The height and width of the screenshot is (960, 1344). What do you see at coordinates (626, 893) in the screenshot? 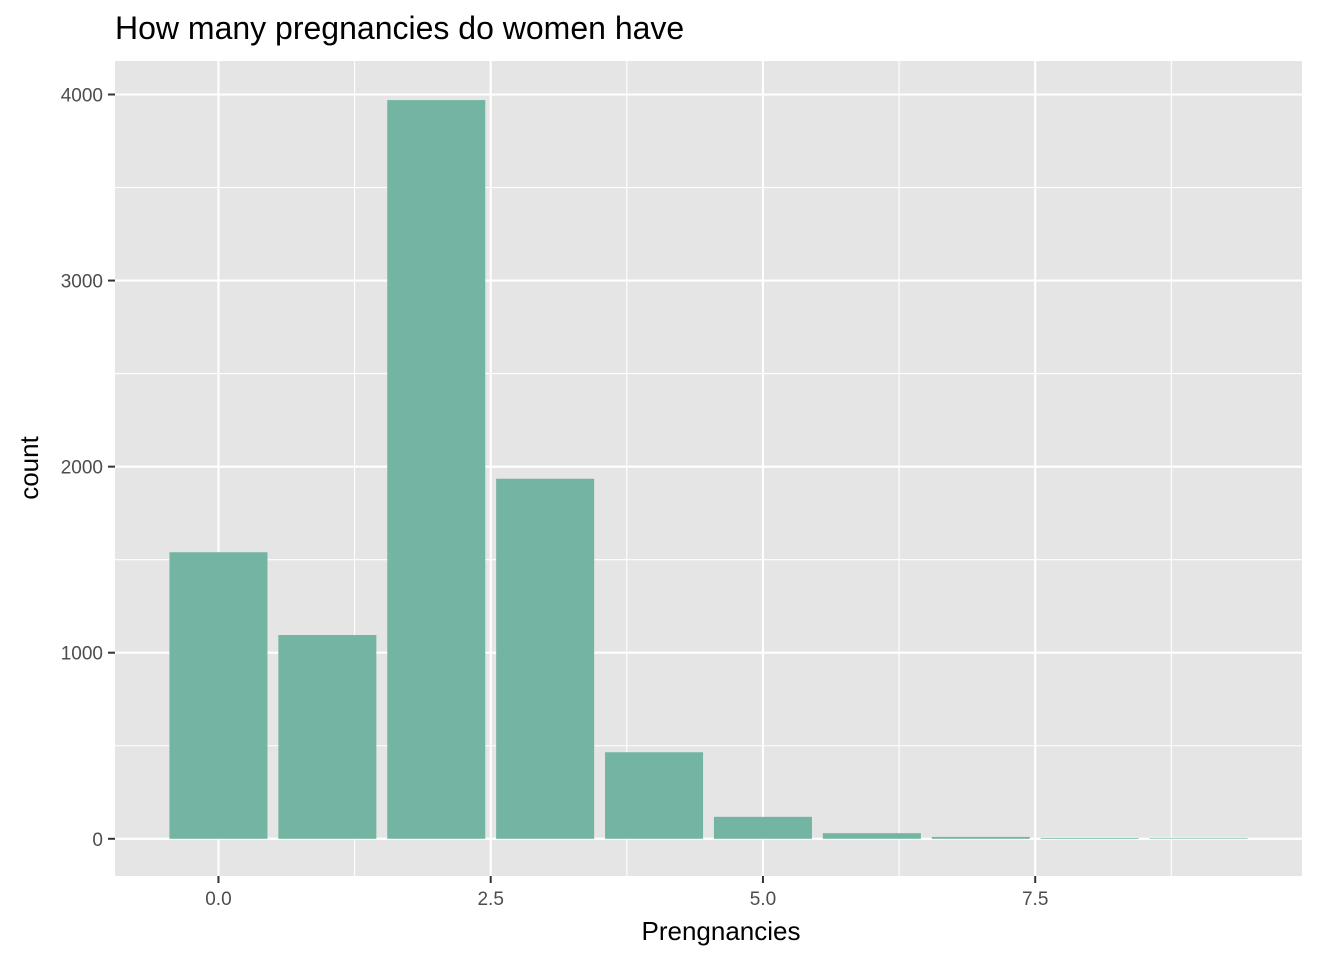
I see `x-axis-ticks: 0.0 2.5 5.0 7.5` at bounding box center [626, 893].